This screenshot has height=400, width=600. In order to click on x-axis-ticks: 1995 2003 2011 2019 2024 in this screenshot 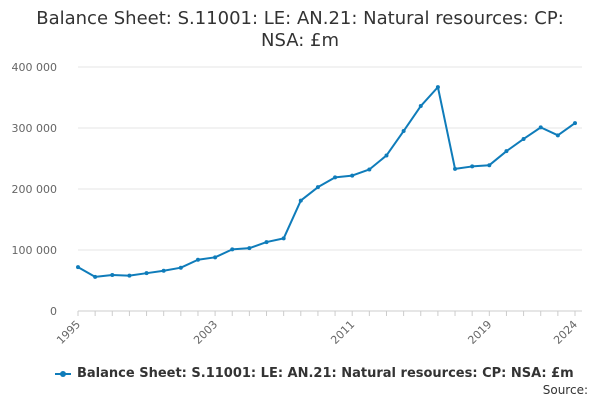, I will do `click(317, 332)`.